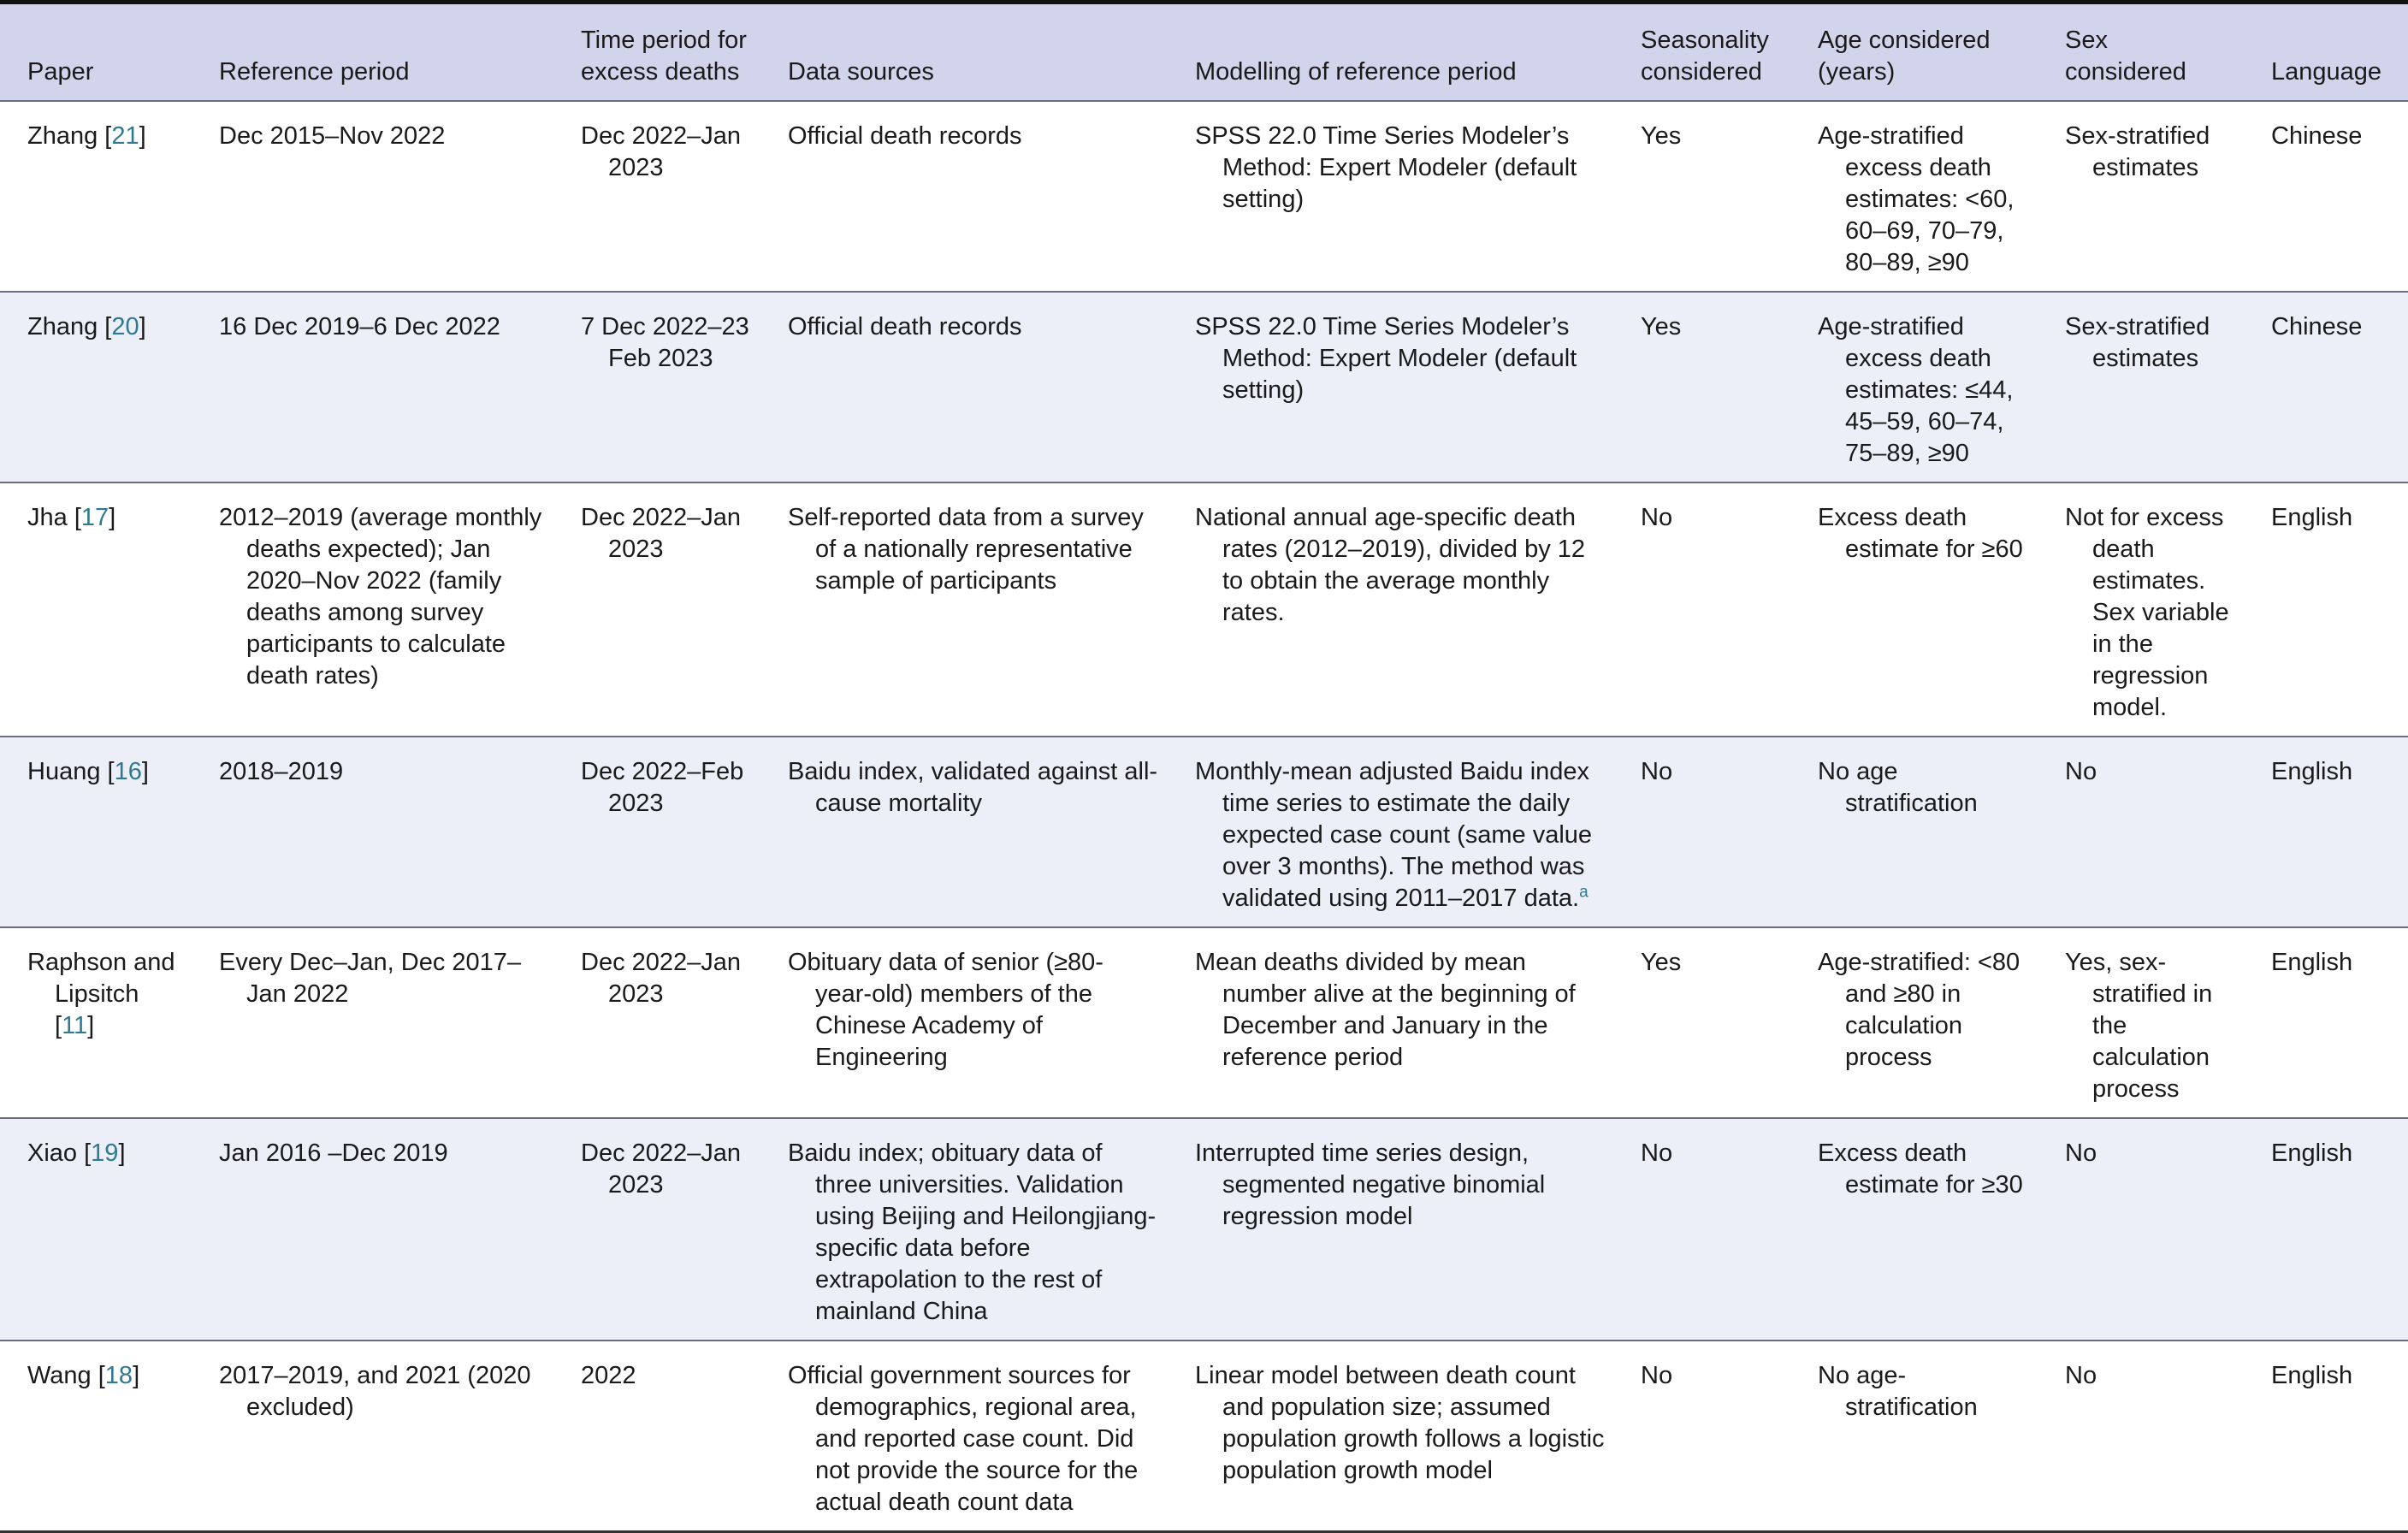 This screenshot has height=1533, width=2408. What do you see at coordinates (2326, 51) in the screenshot?
I see `header-language: Language` at bounding box center [2326, 51].